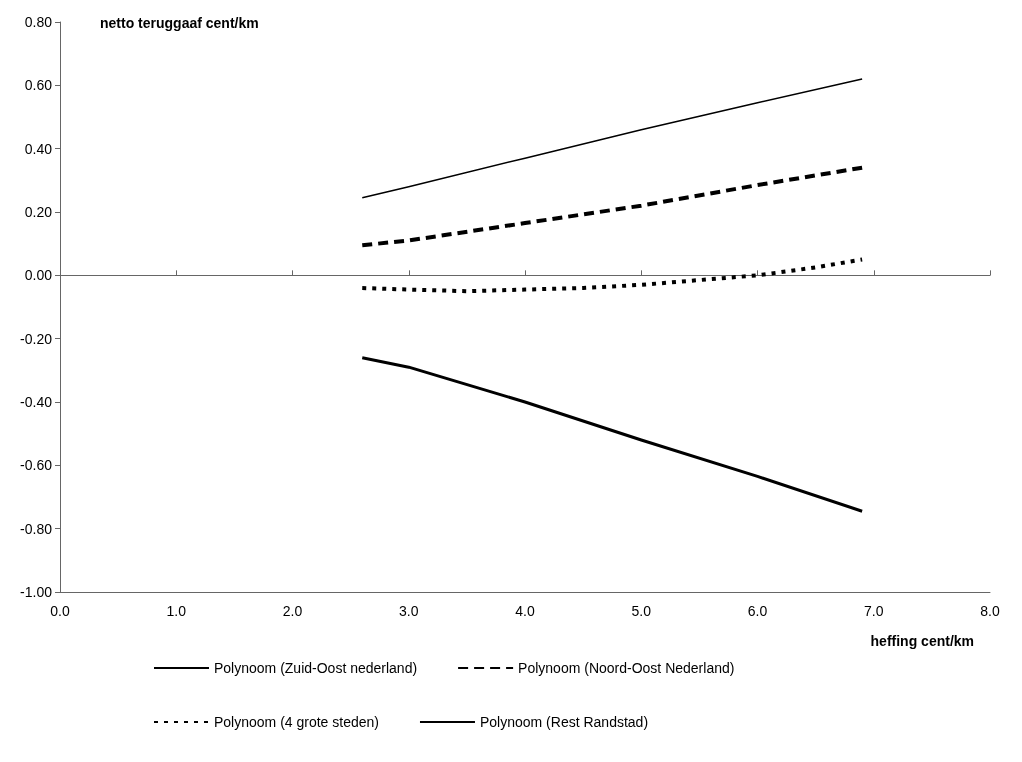 The height and width of the screenshot is (762, 1022). Describe the element at coordinates (292, 611) in the screenshot. I see `x-tick-label: 2.0` at that location.